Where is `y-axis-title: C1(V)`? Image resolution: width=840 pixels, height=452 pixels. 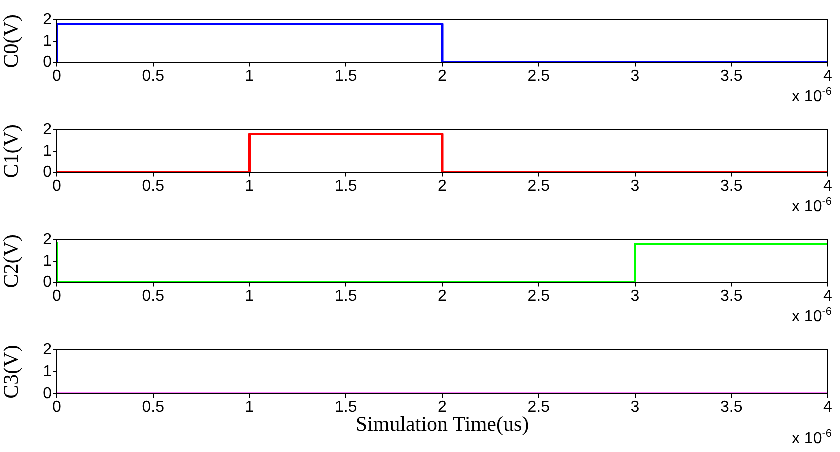 y-axis-title: C1(V) is located at coordinates (12, 151).